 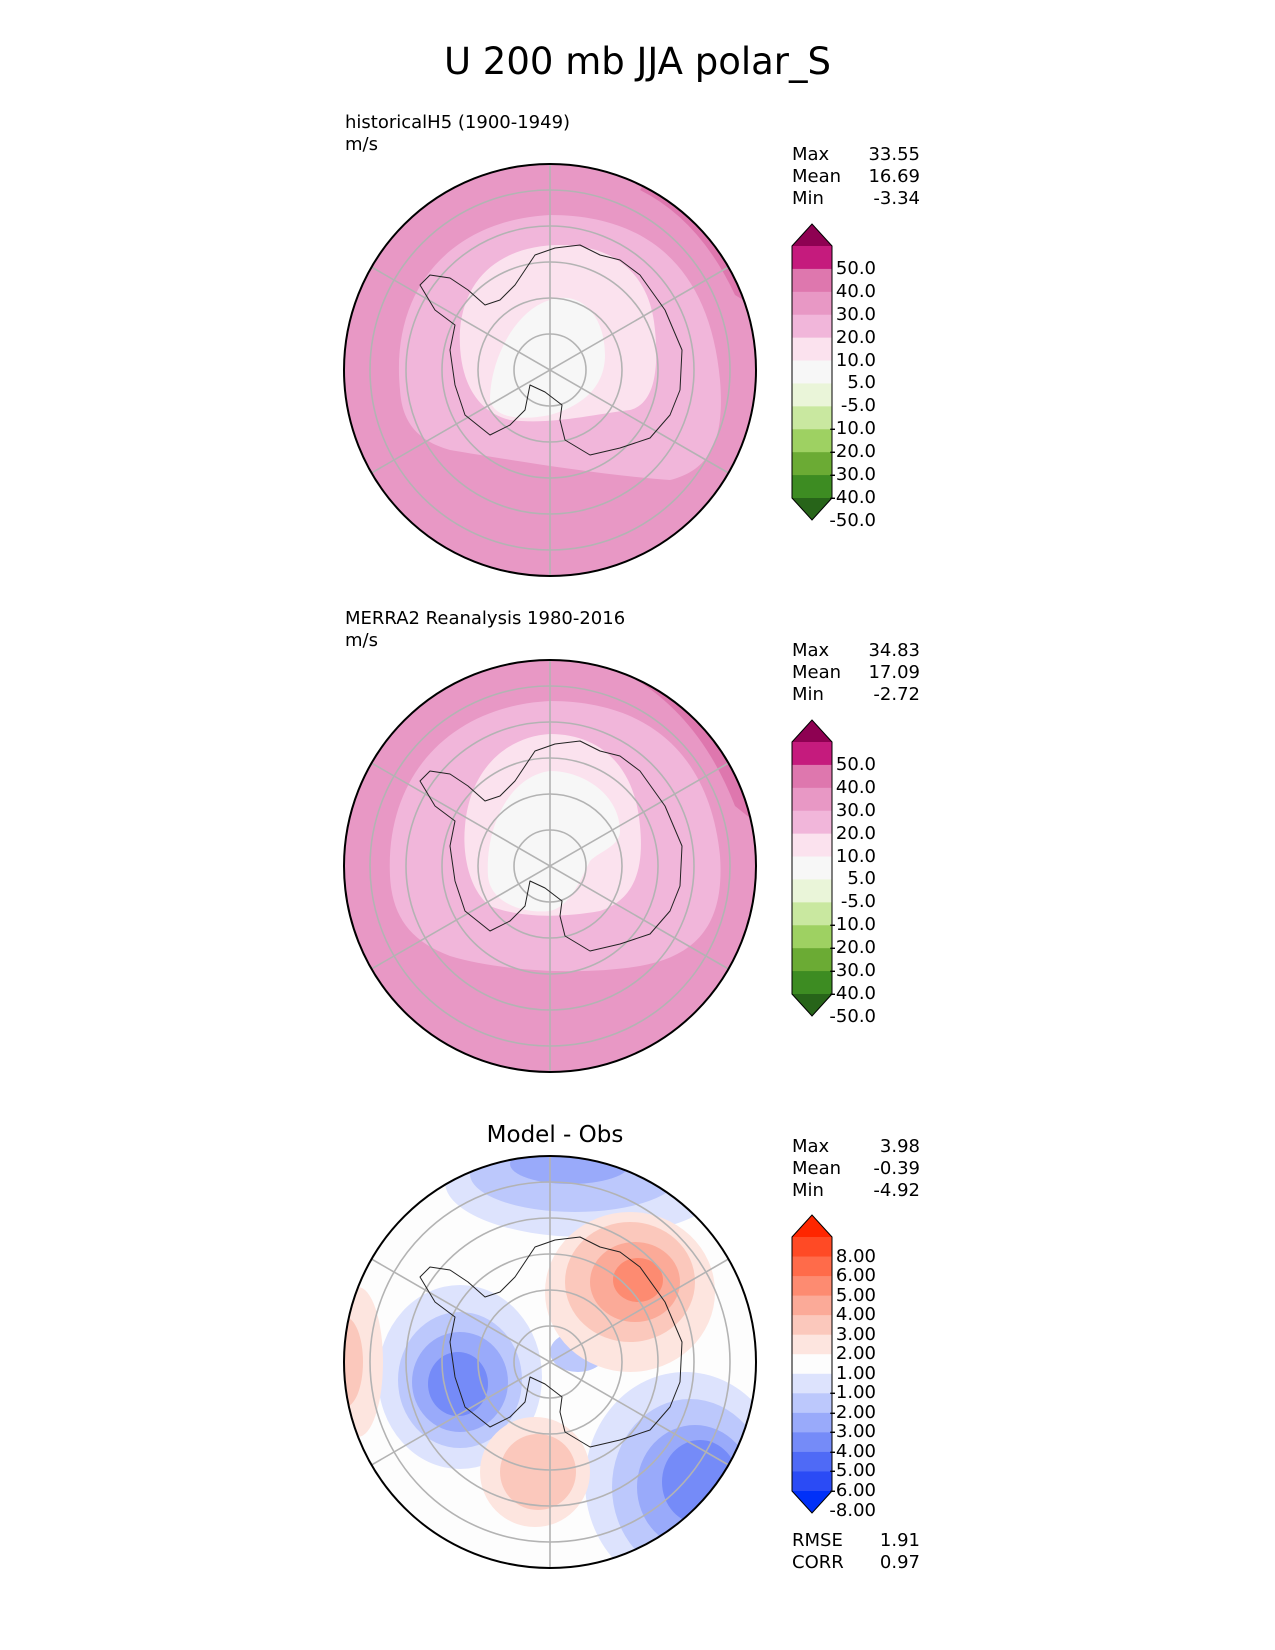 I want to click on metric-label: CORR, so click(x=818, y=1562).